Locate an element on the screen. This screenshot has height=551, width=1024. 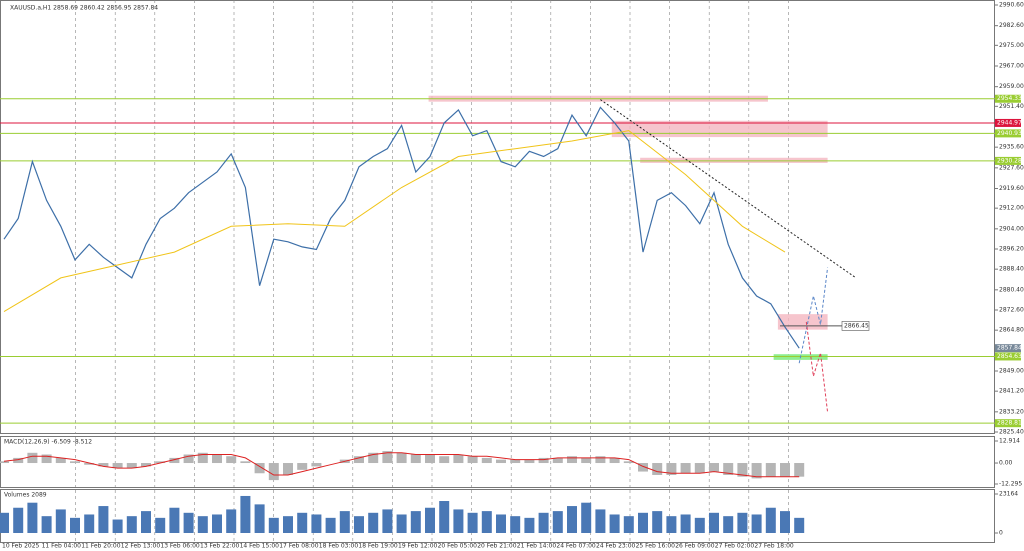
time-label: 24 Feb 07:00 is located at coordinates (576, 546).